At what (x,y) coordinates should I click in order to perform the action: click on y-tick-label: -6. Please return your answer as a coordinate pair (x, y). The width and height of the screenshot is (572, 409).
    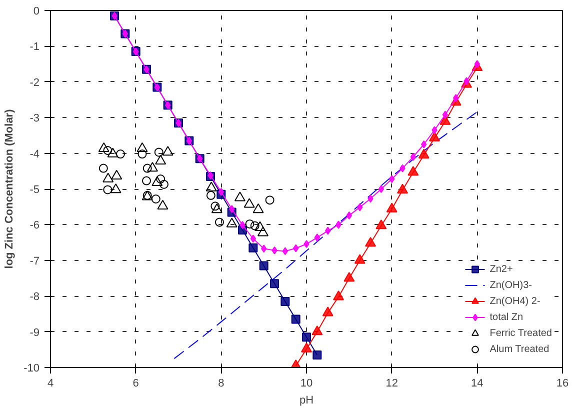
    Looking at the image, I should click on (35, 226).